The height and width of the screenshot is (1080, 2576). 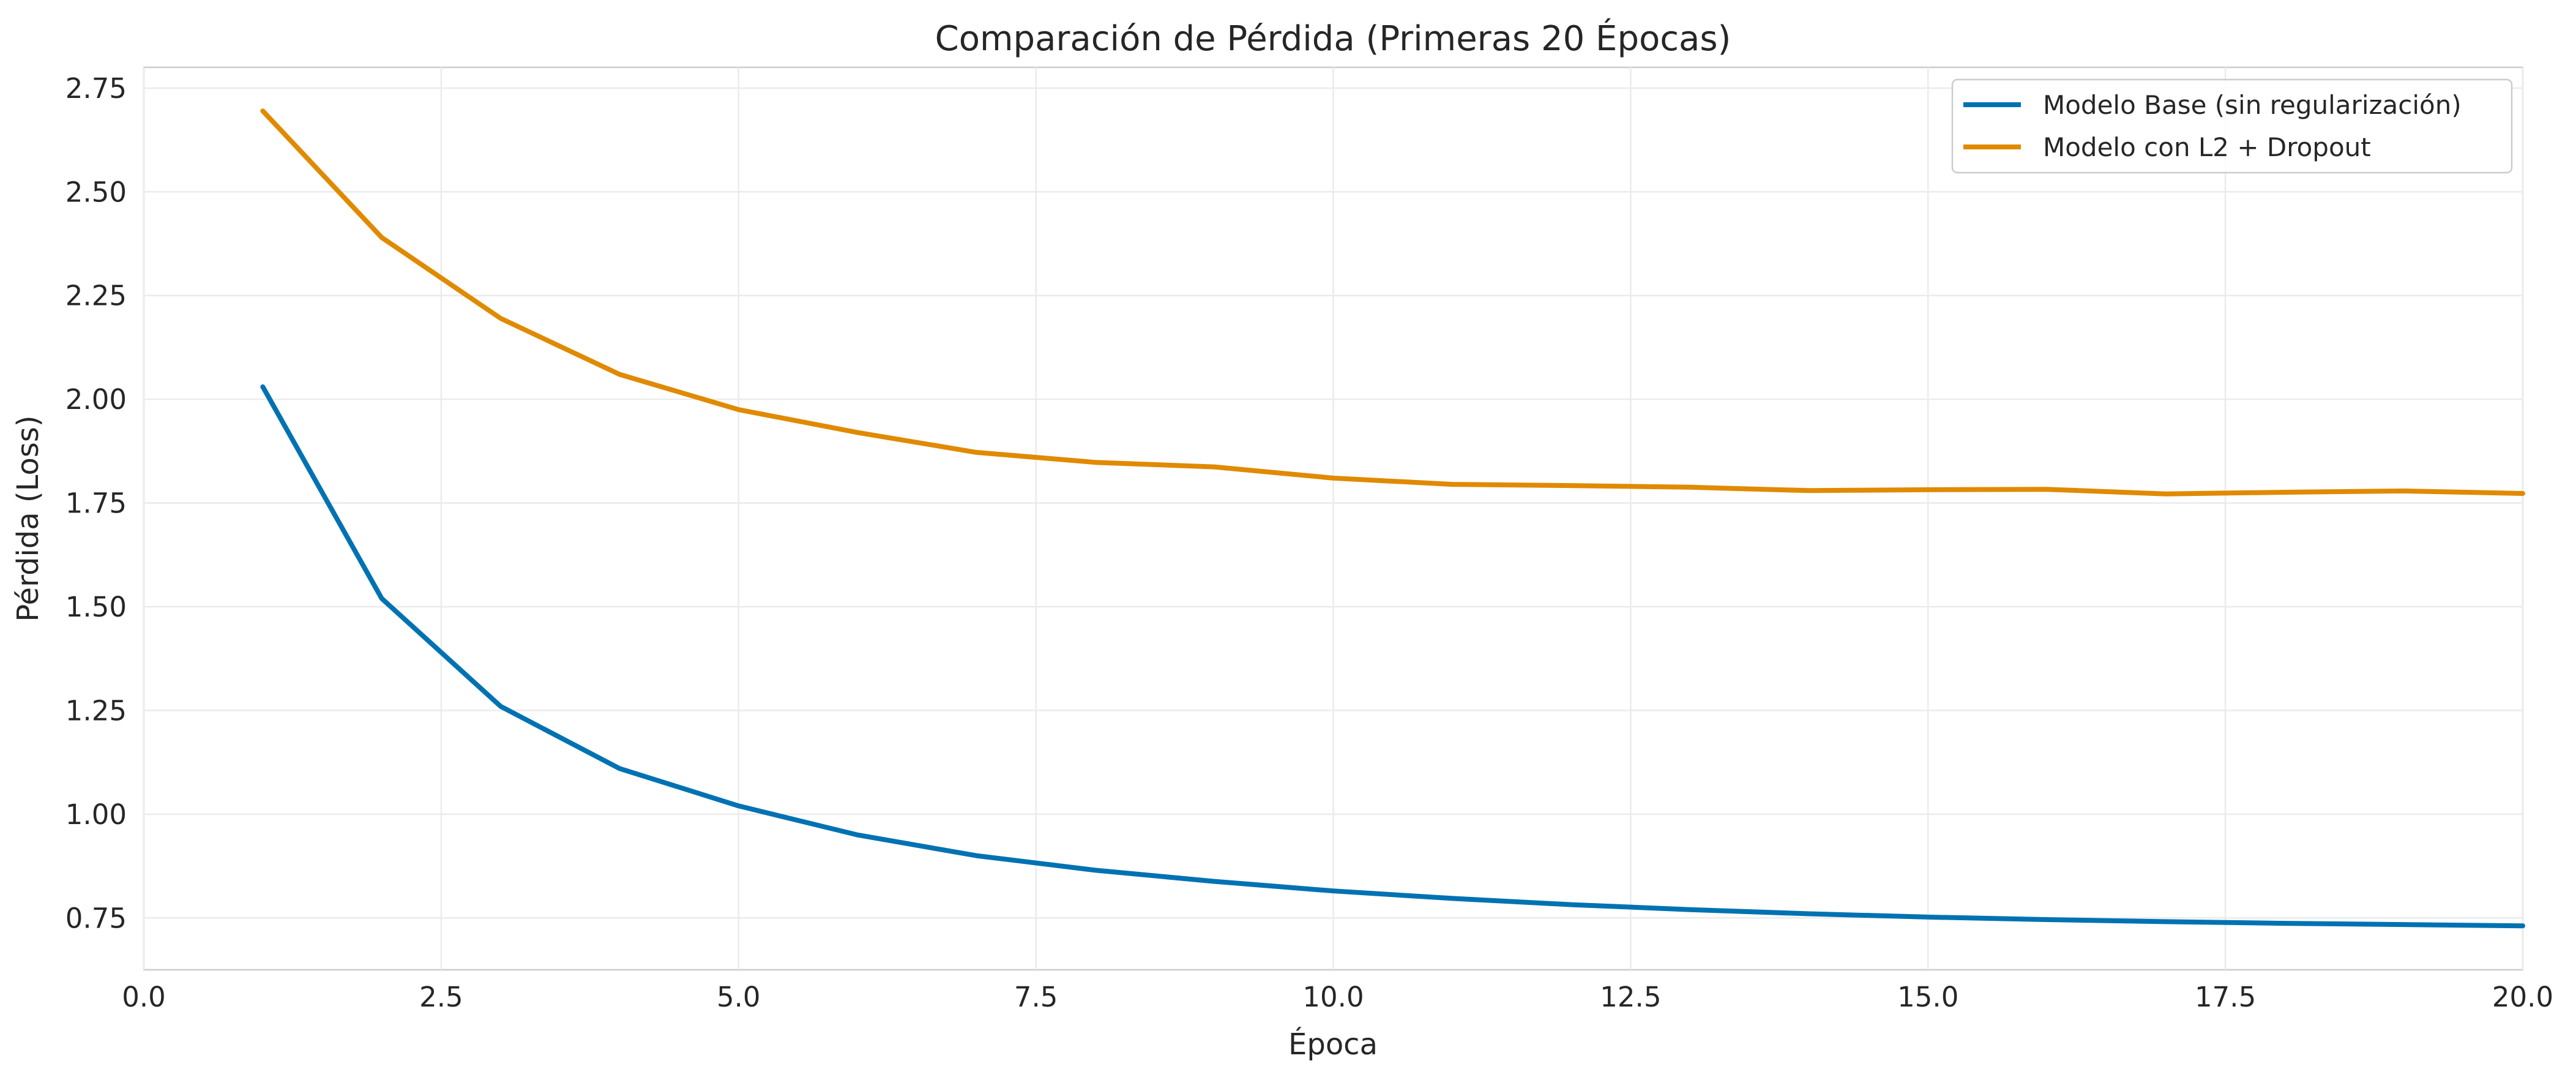 I want to click on x-tick-label: 12.5, so click(x=1630, y=997).